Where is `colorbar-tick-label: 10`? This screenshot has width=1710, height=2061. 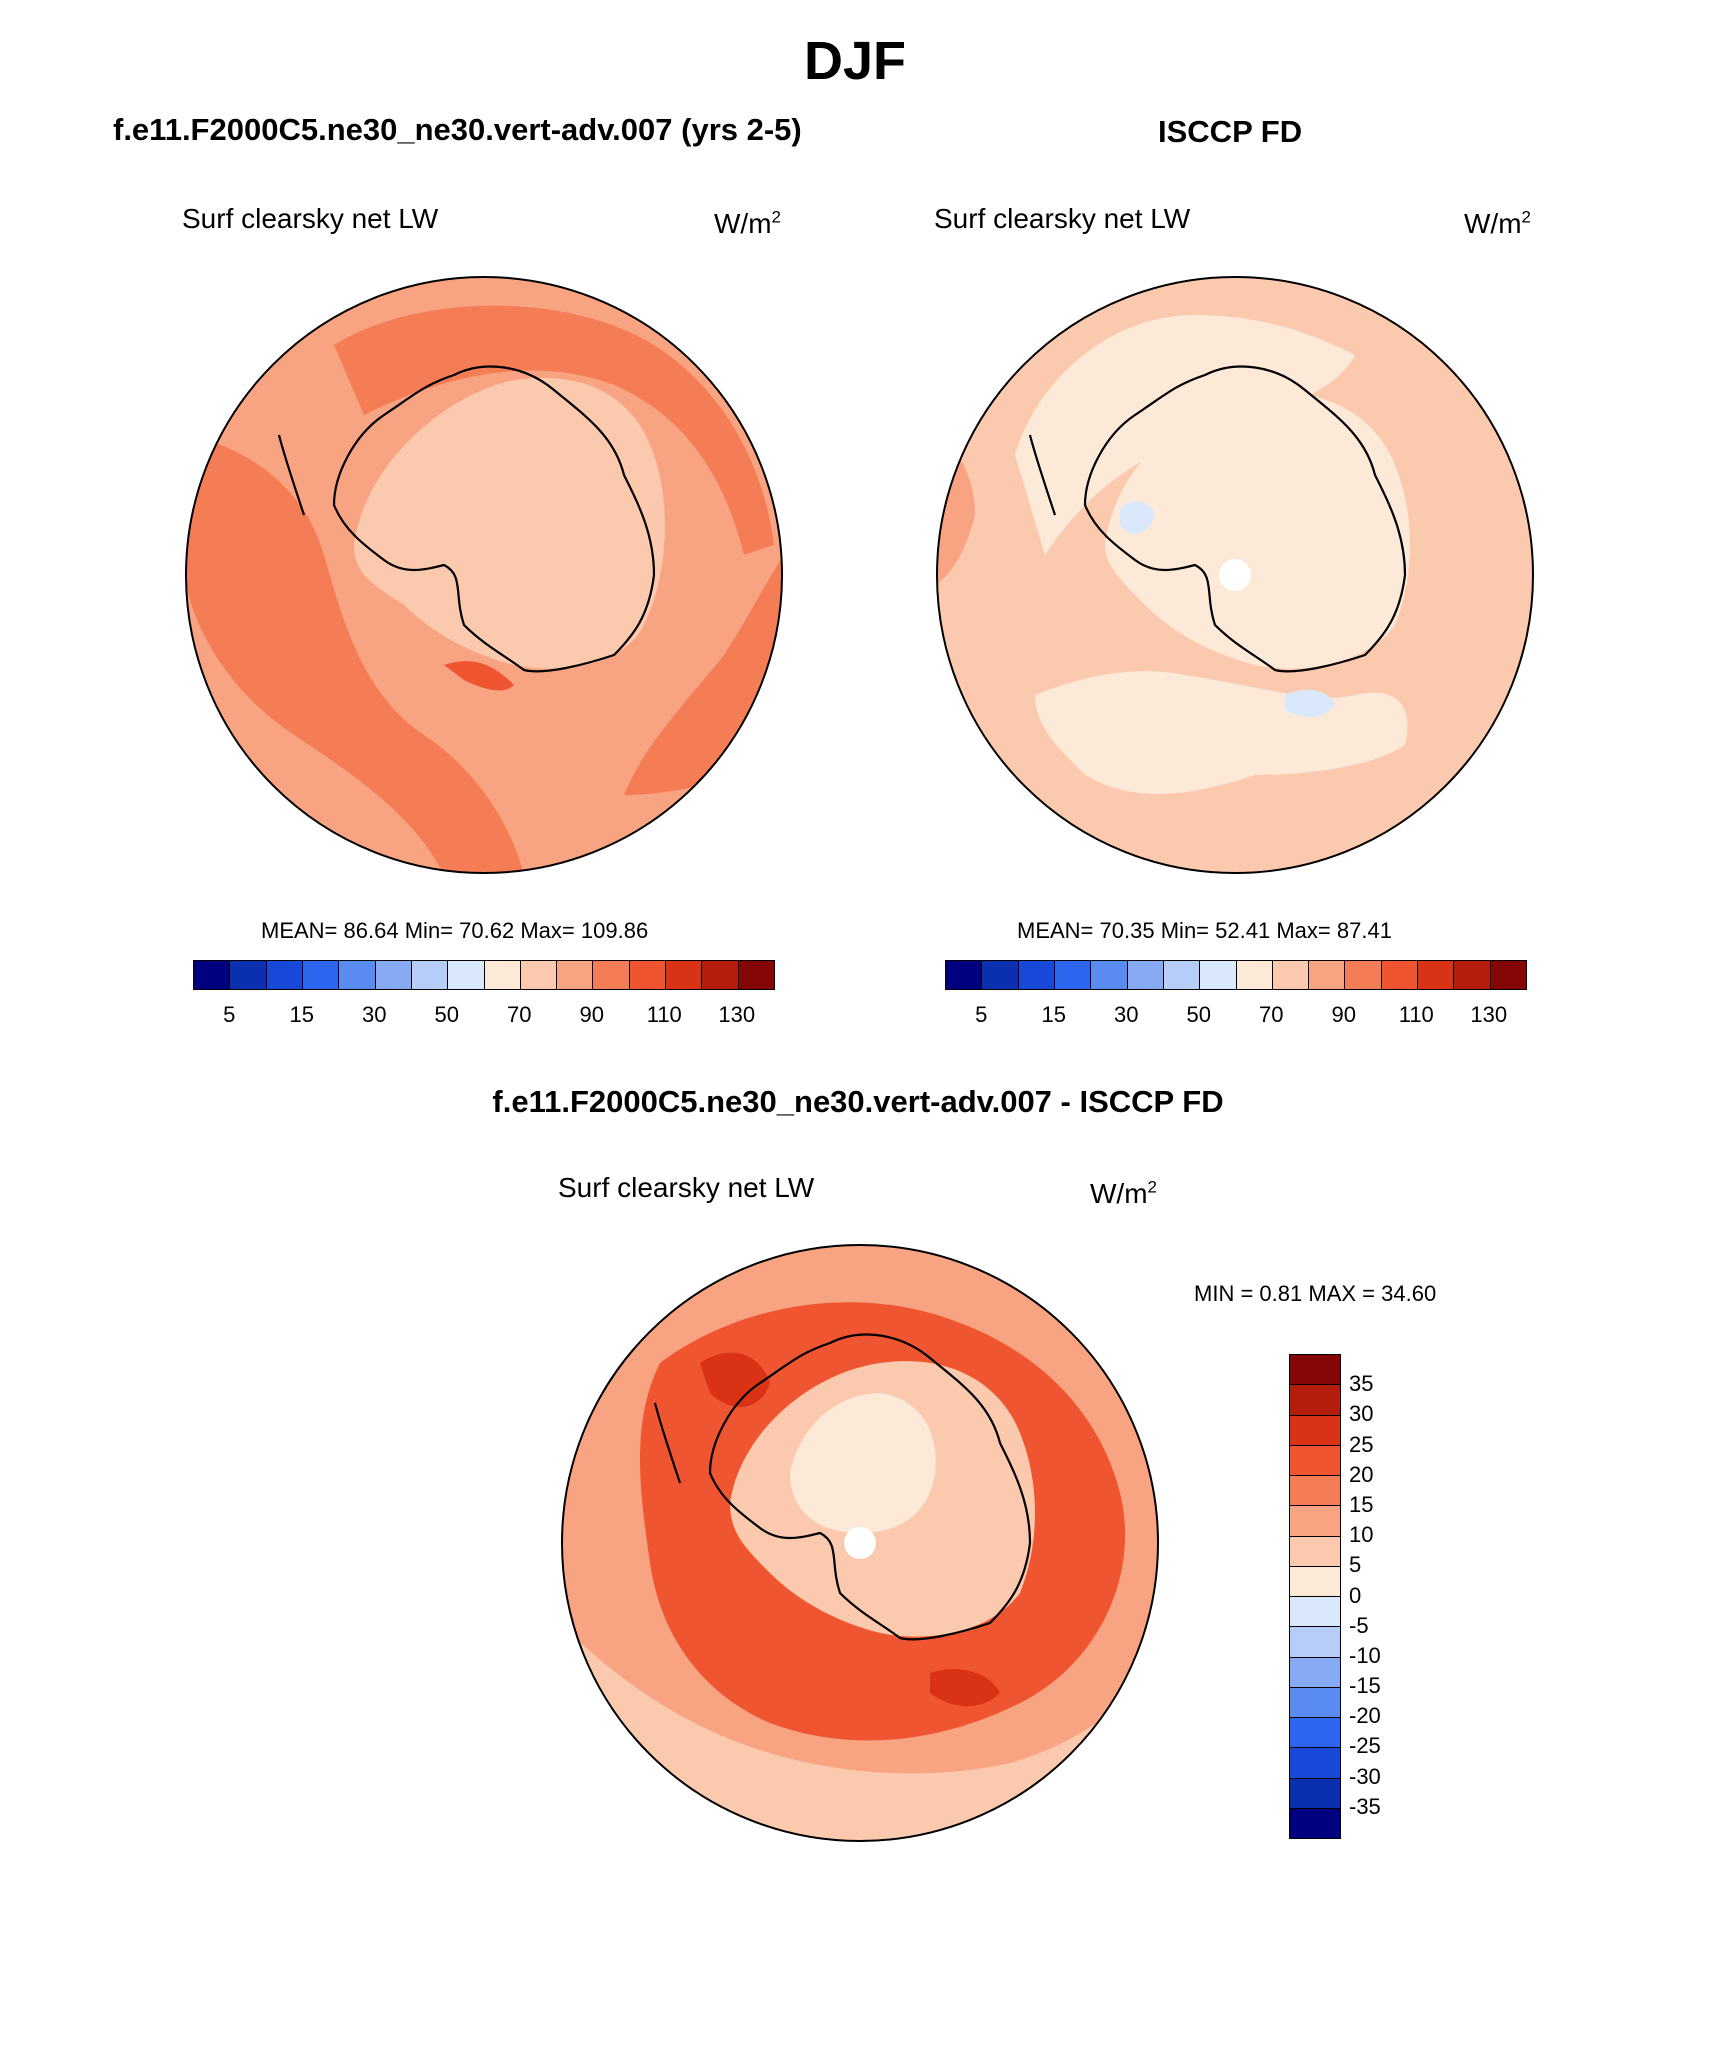
colorbar-tick-label: 10 is located at coordinates (1361, 1535).